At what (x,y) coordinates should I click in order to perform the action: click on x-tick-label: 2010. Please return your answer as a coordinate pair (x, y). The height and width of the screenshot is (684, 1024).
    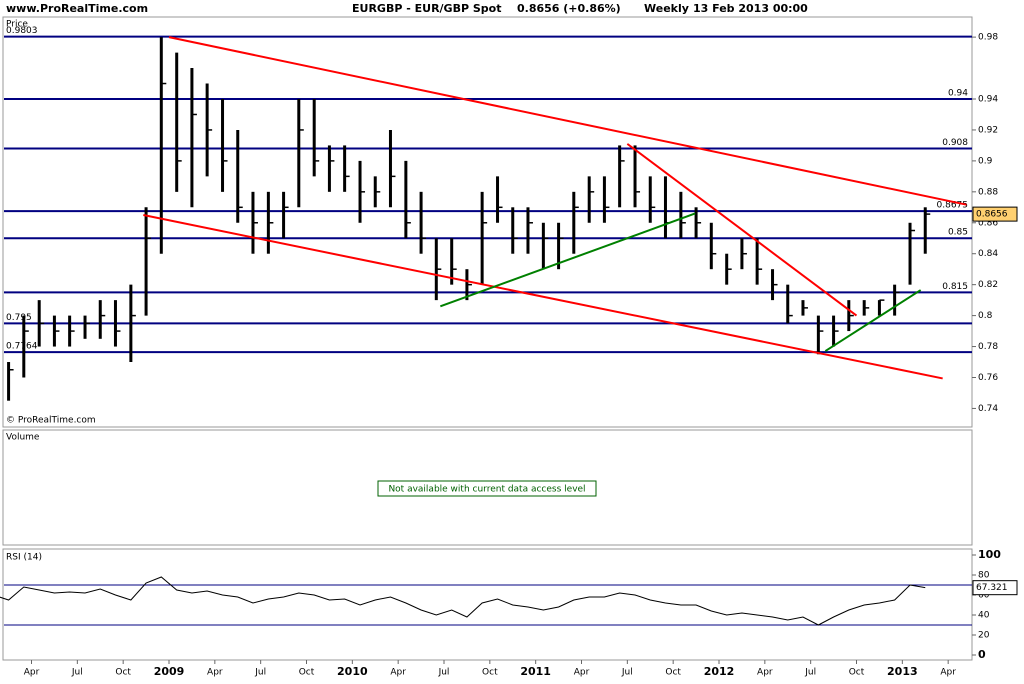
    Looking at the image, I should click on (352, 671).